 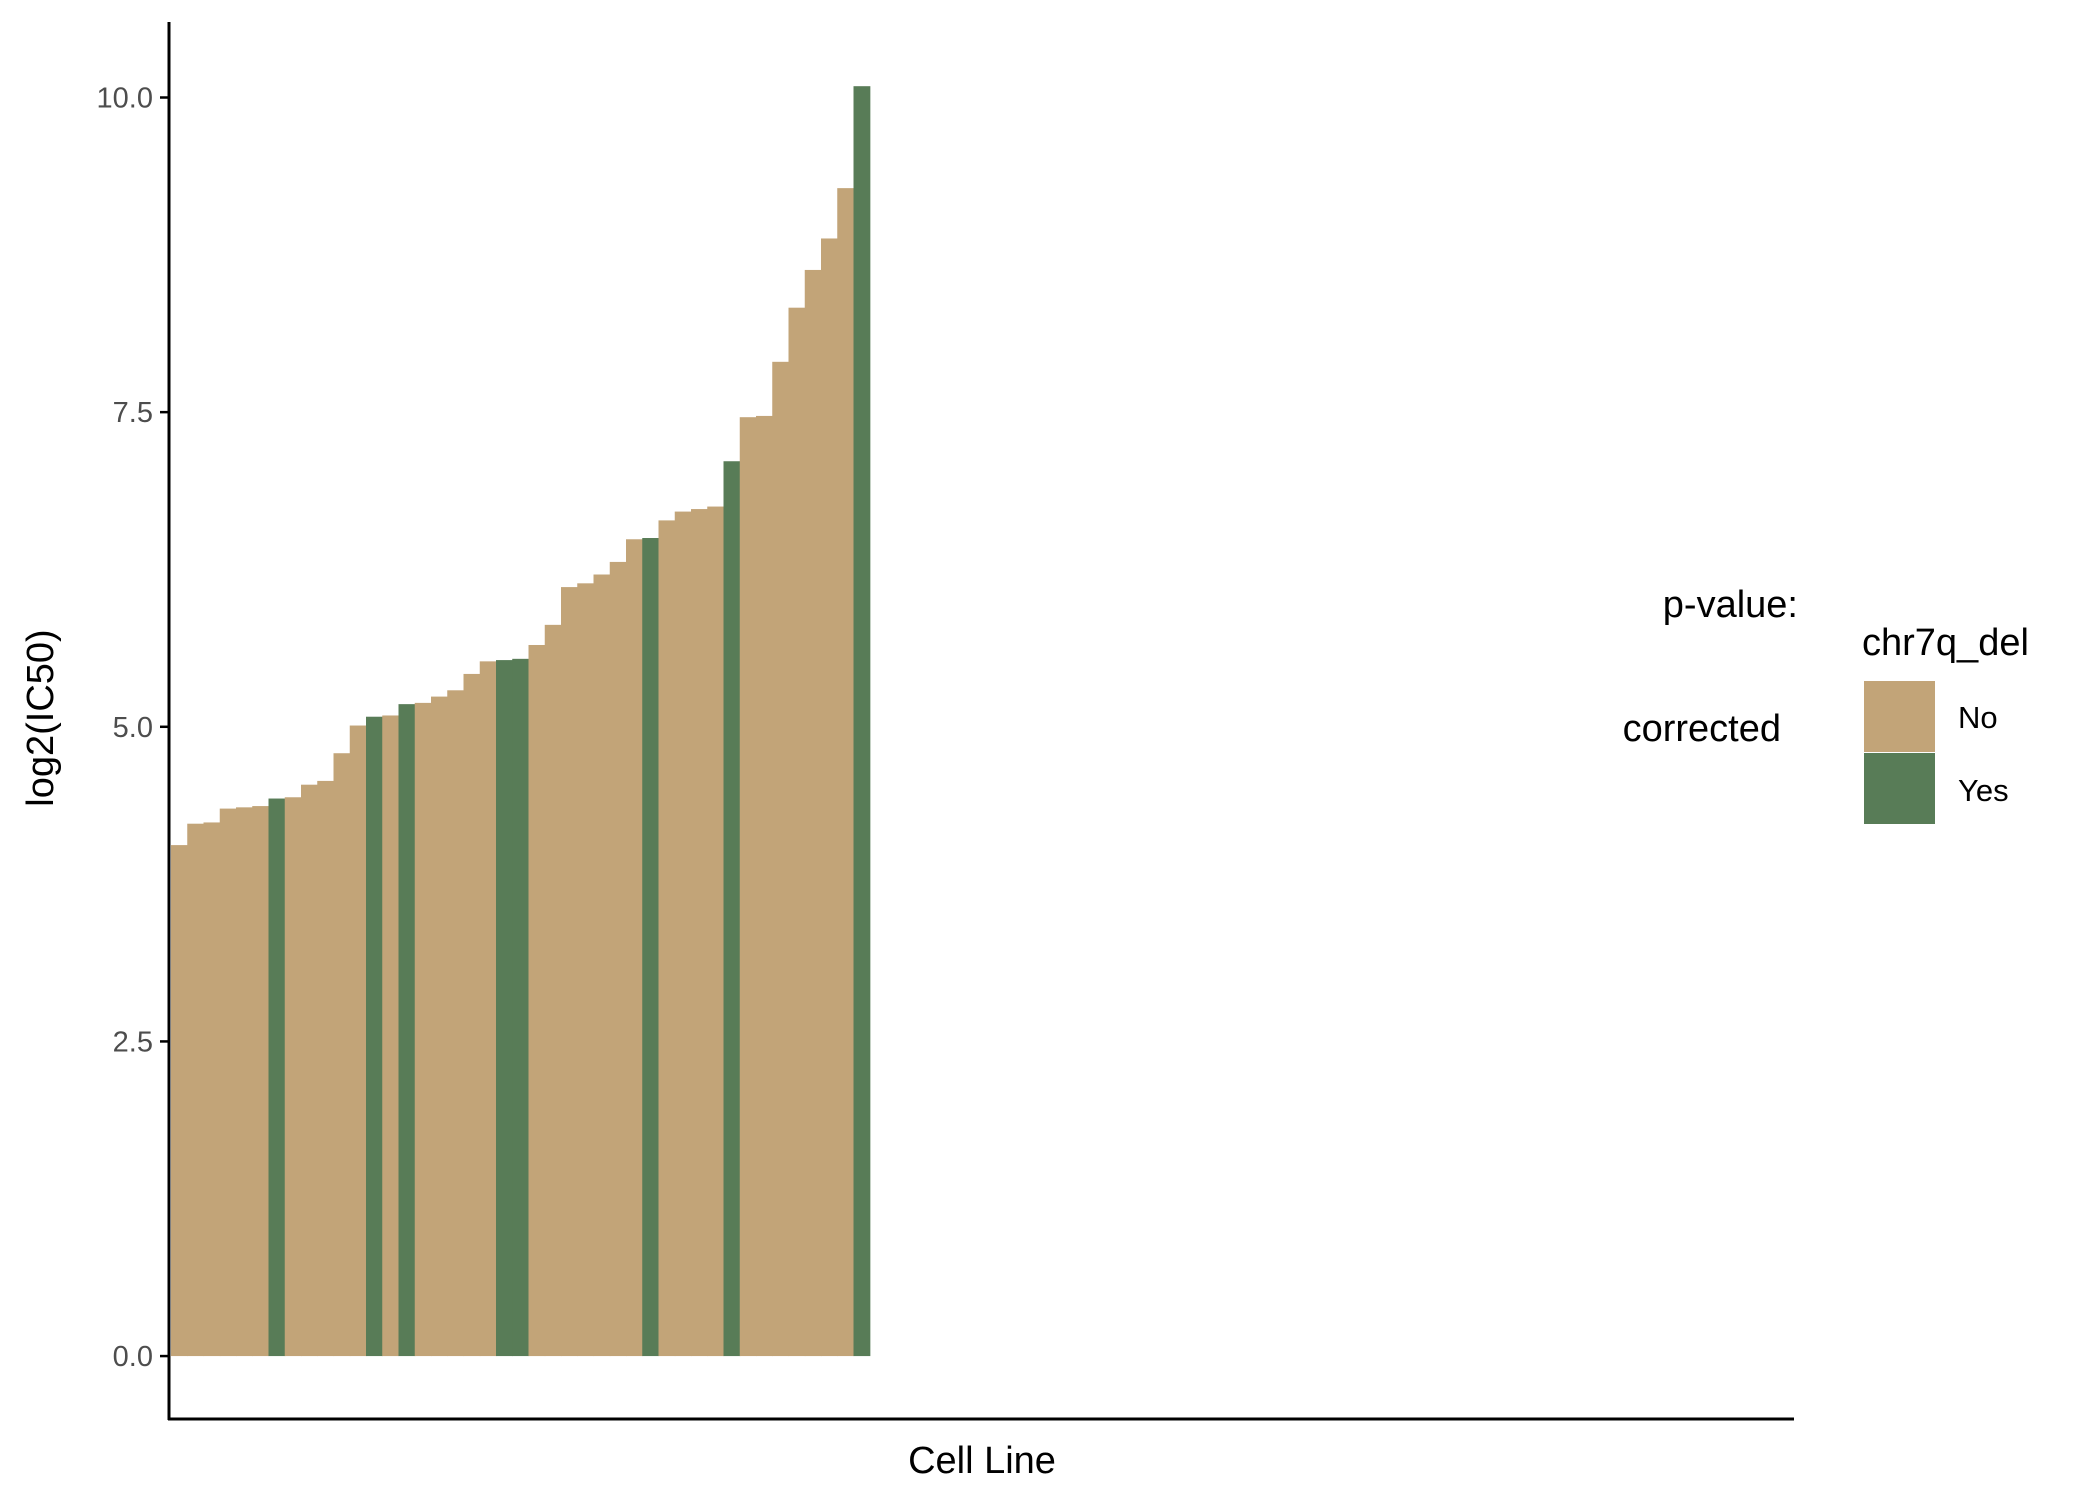 What do you see at coordinates (41, 717) in the screenshot?
I see `y-axis-title: log2(IC50)` at bounding box center [41, 717].